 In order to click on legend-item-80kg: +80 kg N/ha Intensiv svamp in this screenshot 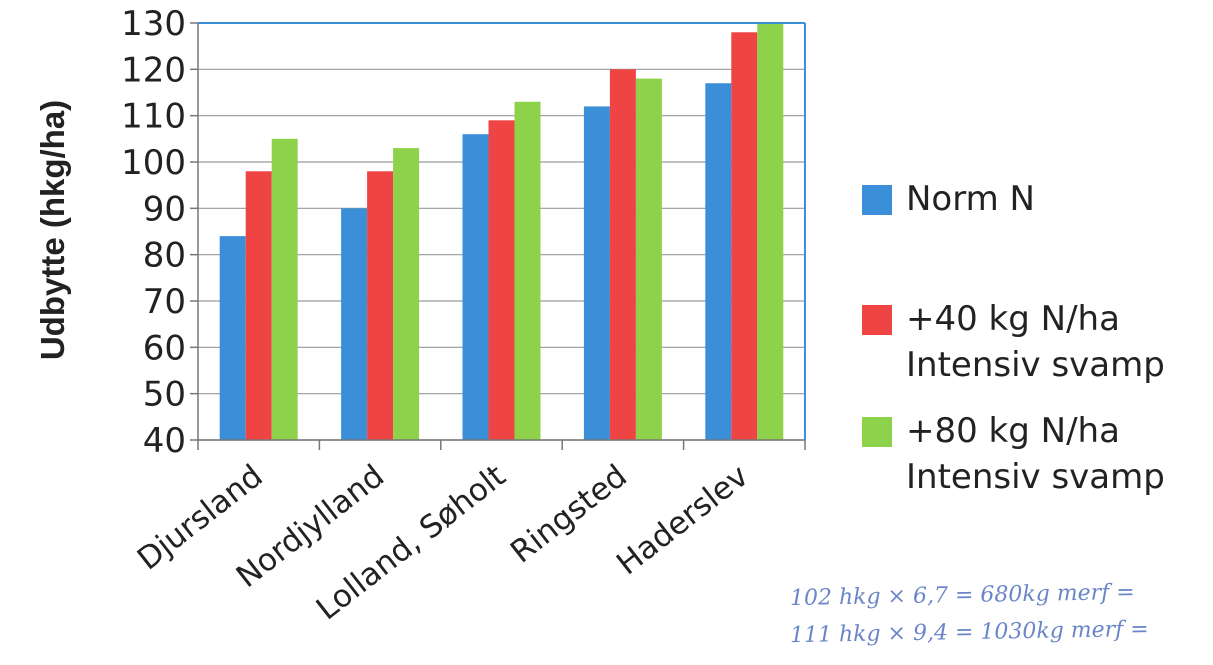, I will do `click(1013, 454)`.